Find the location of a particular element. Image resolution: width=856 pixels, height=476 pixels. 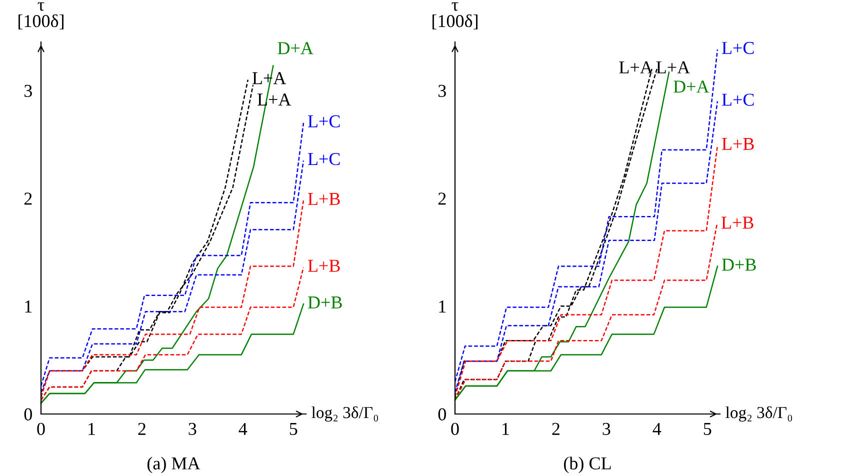

text: (a) MA is located at coordinates (173, 465).